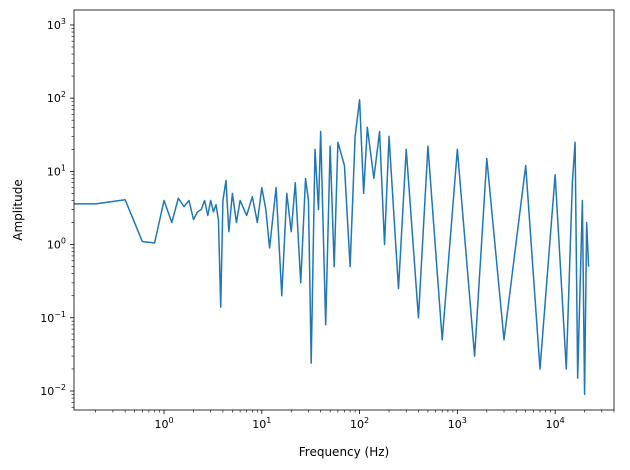  What do you see at coordinates (359, 423) in the screenshot?
I see `x-tick-label: 10²` at bounding box center [359, 423].